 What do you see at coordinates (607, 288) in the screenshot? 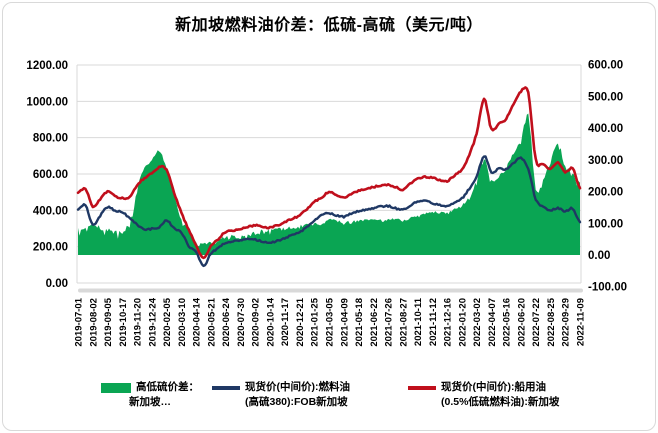
I see `svg-text: -100.00` at bounding box center [607, 288].